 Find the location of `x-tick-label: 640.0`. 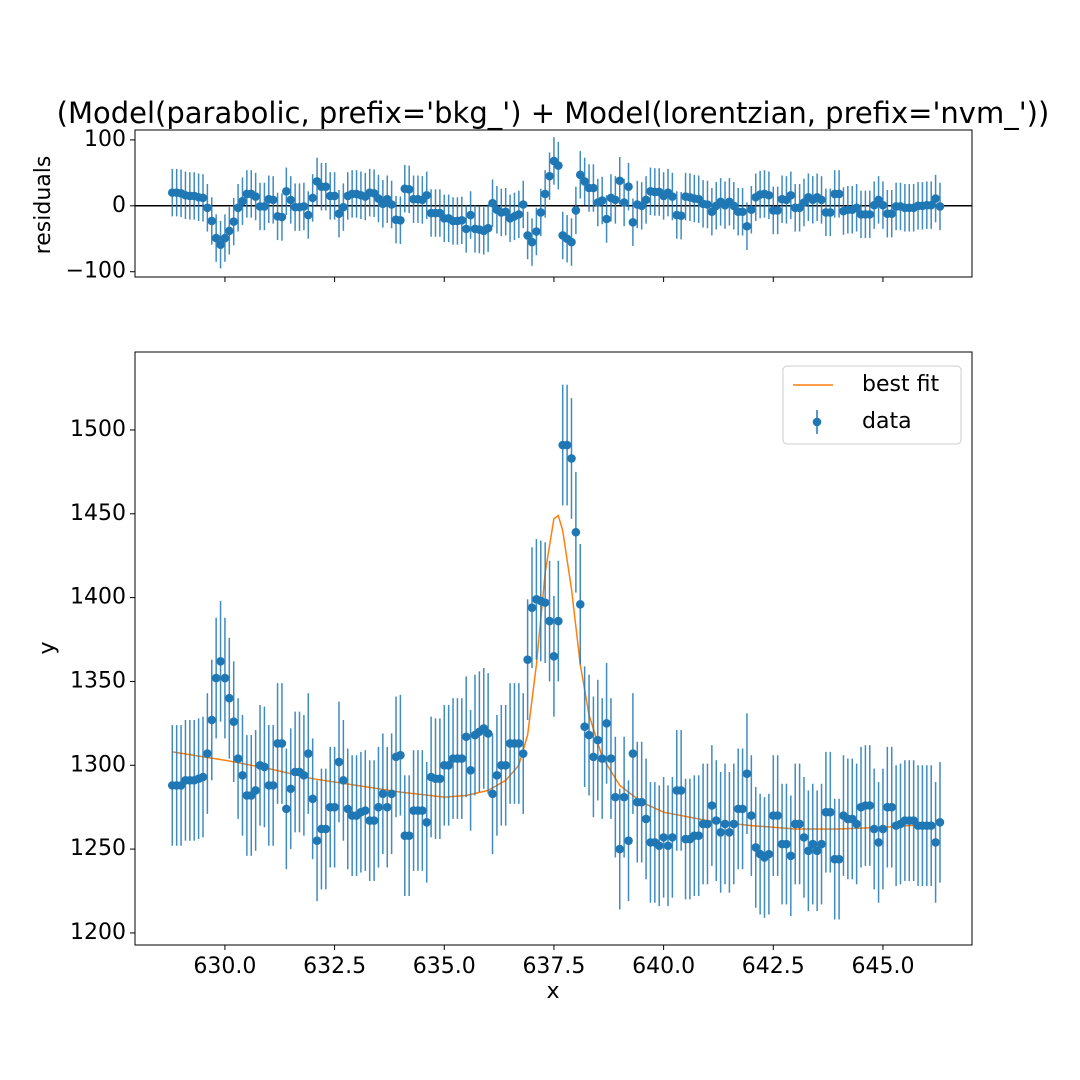

x-tick-label: 640.0 is located at coordinates (663, 966).